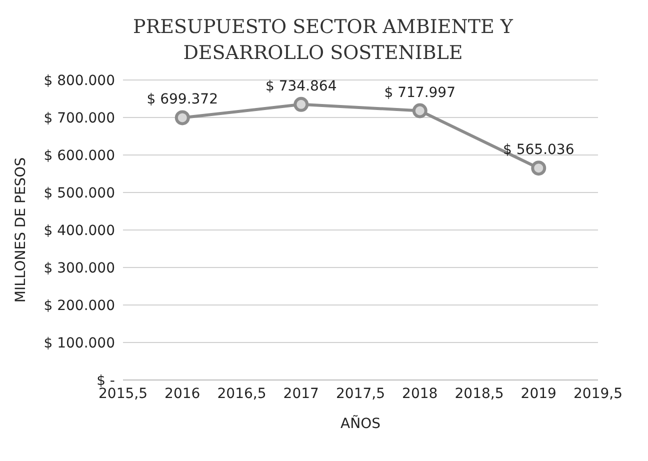 The height and width of the screenshot is (461, 648). What do you see at coordinates (182, 100) in the screenshot?
I see `data-label: $ 699.372` at bounding box center [182, 100].